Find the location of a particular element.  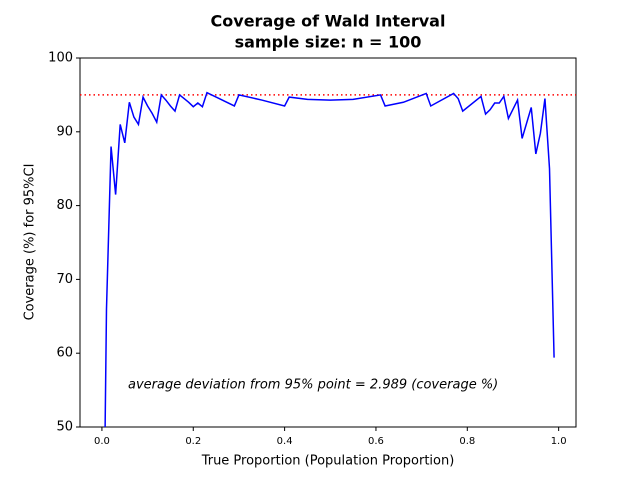

y-tick-label: 90 is located at coordinates (64, 131).